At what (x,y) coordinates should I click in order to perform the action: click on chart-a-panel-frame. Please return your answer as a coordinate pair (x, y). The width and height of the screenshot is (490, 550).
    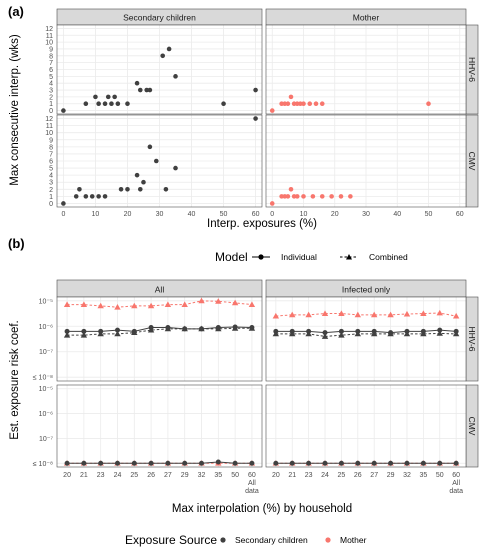
    Looking at the image, I should click on (366, 161).